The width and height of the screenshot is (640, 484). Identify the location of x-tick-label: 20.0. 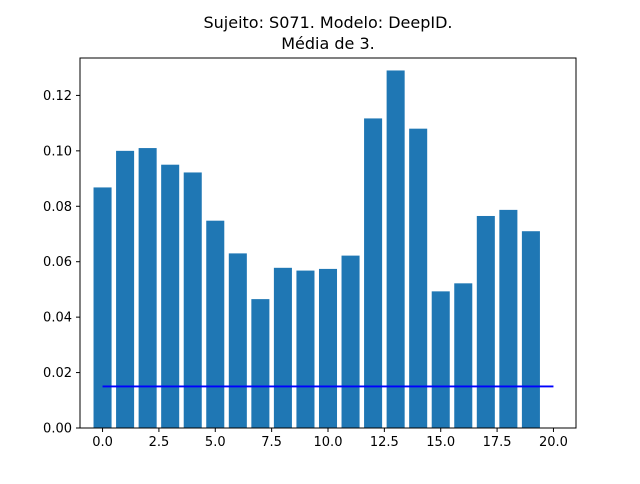
(553, 442).